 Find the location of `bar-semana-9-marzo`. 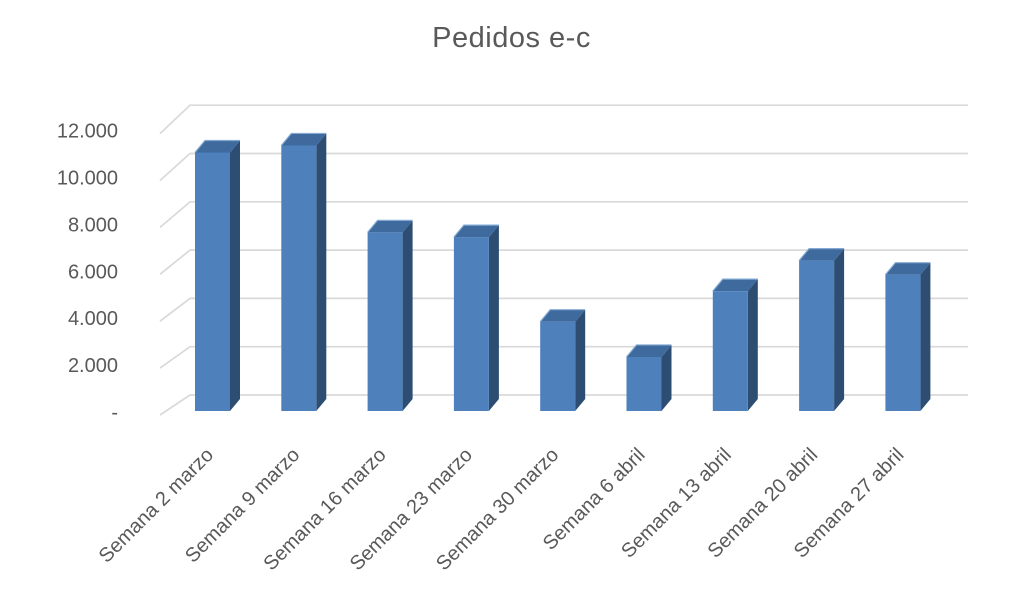

bar-semana-9-marzo is located at coordinates (303, 271).